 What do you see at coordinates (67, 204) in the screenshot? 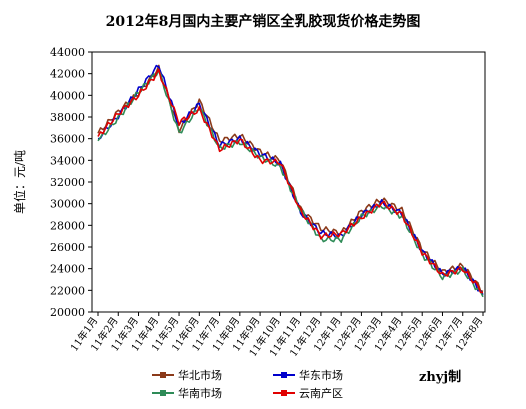
I see `y-tick-label: 30000` at bounding box center [67, 204].